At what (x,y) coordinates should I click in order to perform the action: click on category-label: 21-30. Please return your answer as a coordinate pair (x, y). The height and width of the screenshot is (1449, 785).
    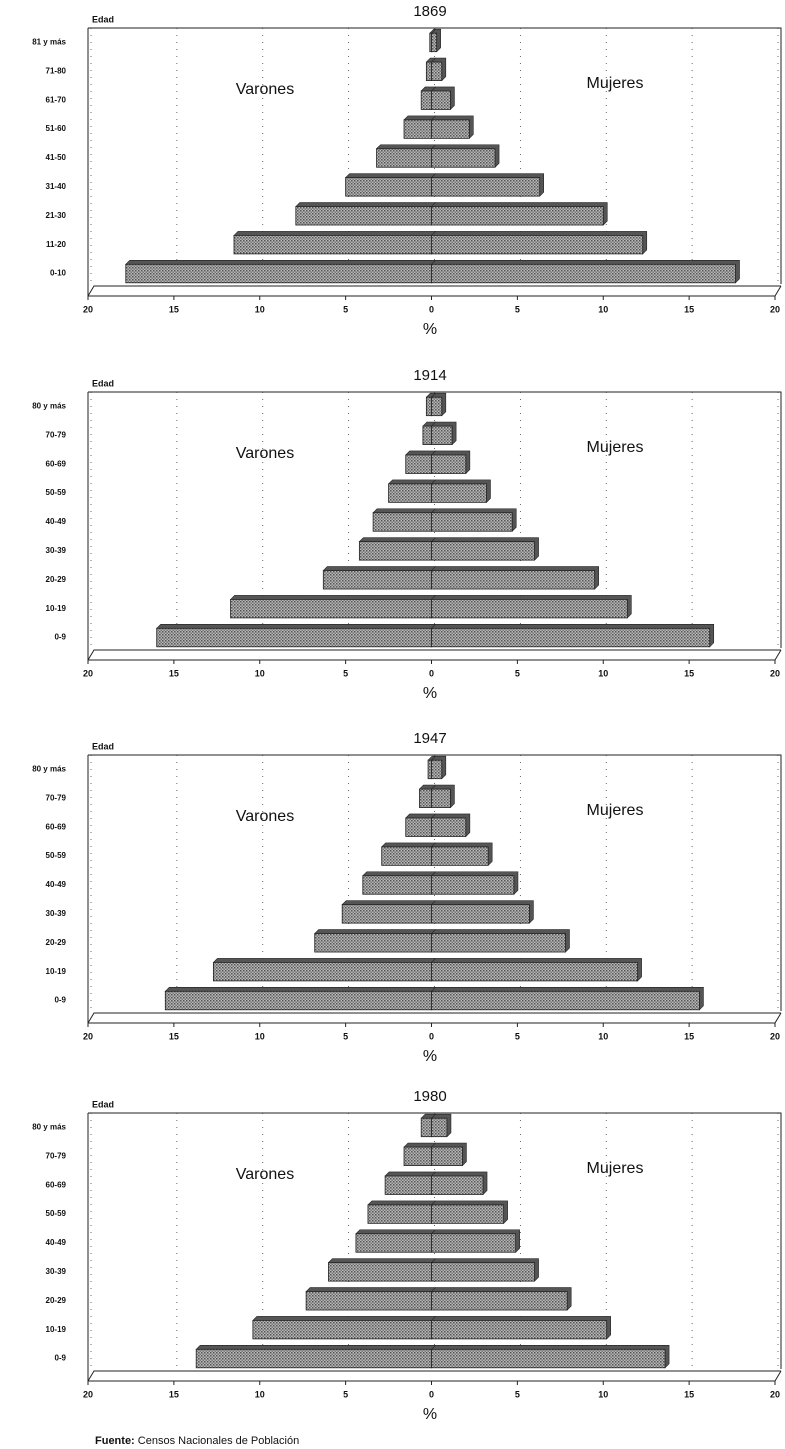
    Looking at the image, I should click on (56, 215).